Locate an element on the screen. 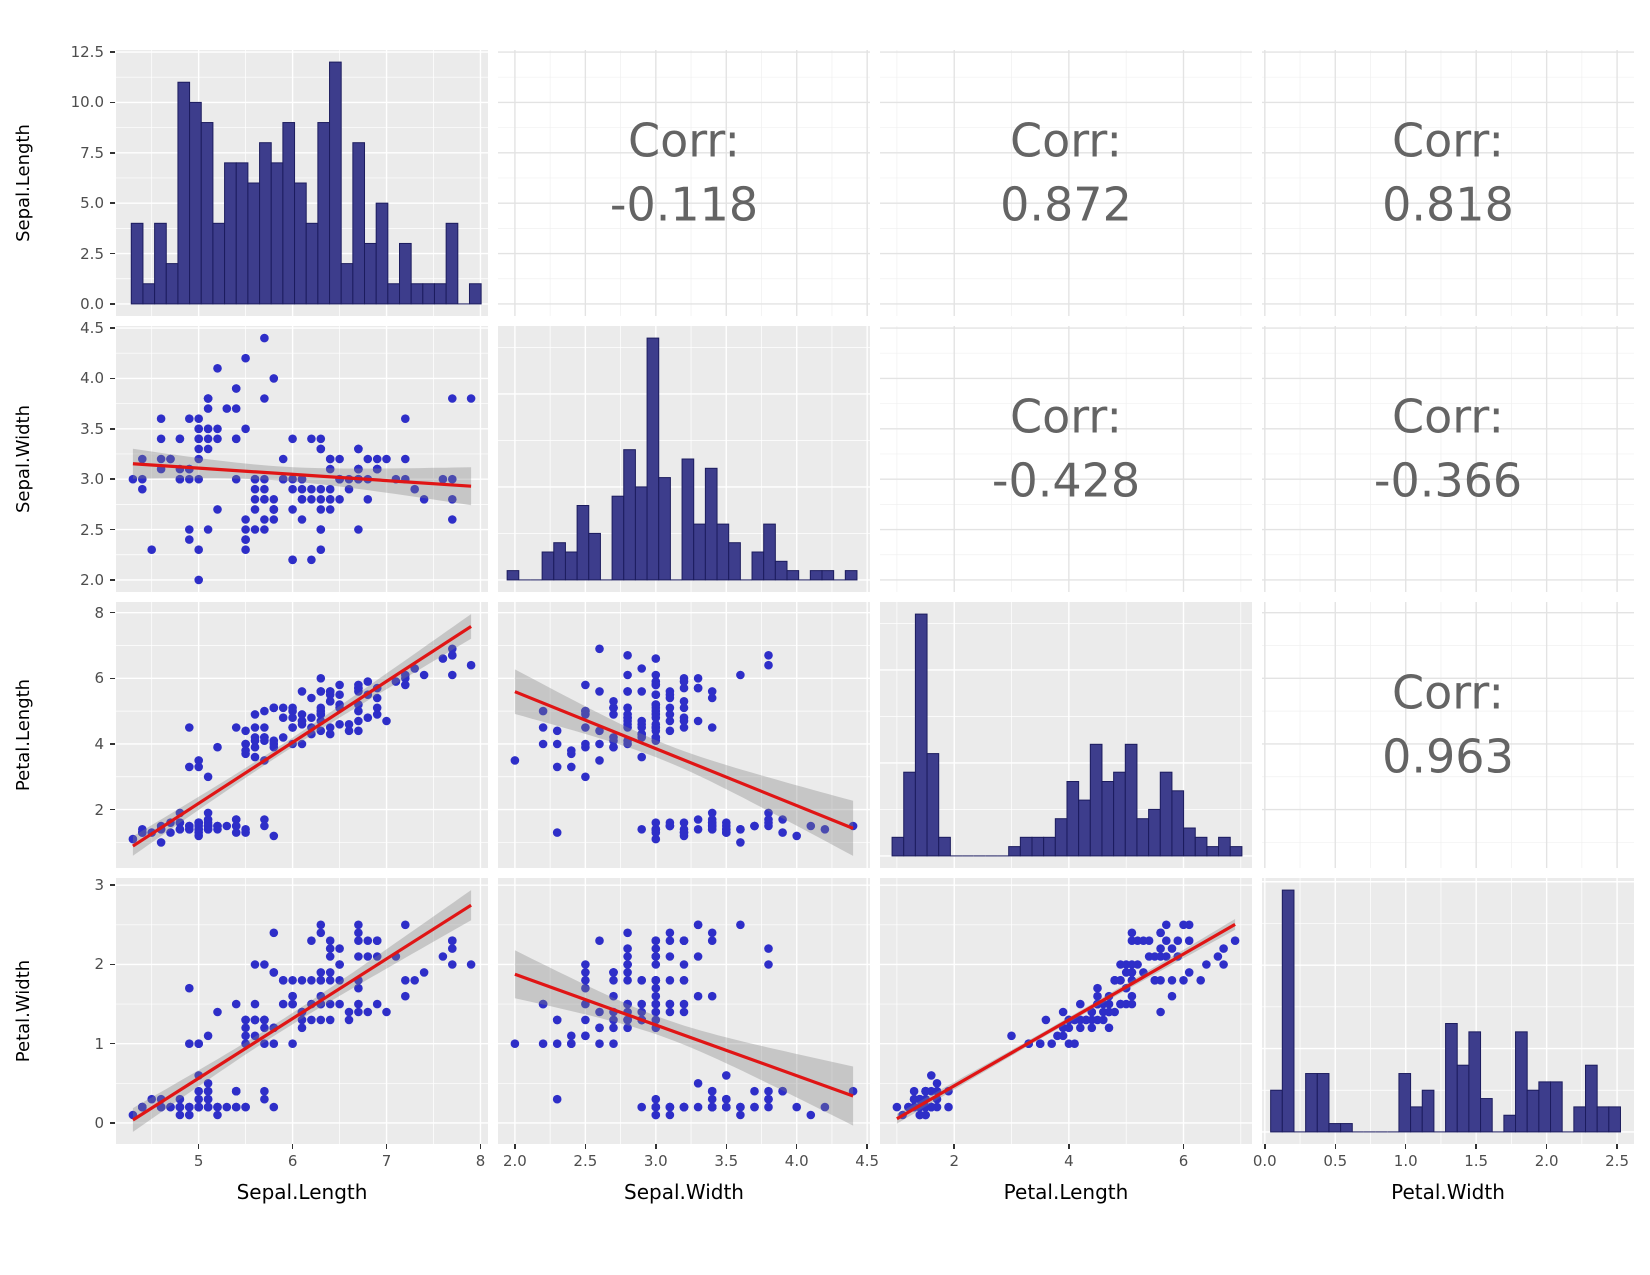 The width and height of the screenshot is (1650, 1275). y-tick-label: 0.0 is located at coordinates (92, 303).